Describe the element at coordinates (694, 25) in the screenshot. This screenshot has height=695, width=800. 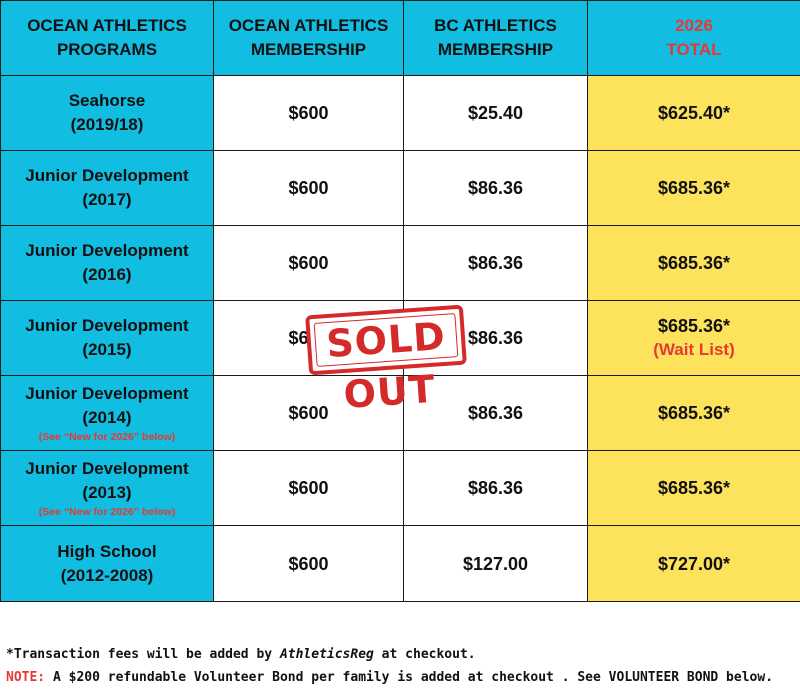
I see `header-total-line1: 2026` at that location.